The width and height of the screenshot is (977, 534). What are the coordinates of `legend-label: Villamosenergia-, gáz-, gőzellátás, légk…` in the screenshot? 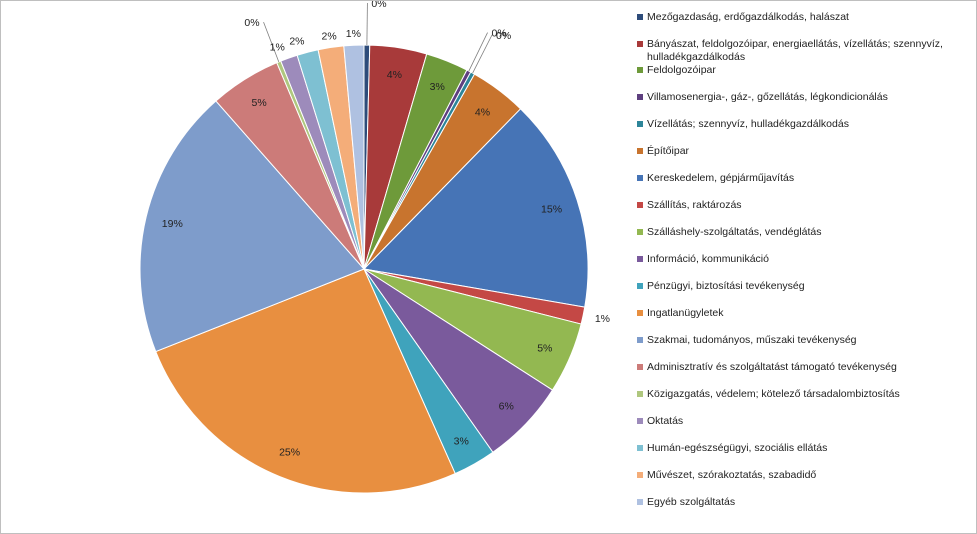 It's located at (767, 97).